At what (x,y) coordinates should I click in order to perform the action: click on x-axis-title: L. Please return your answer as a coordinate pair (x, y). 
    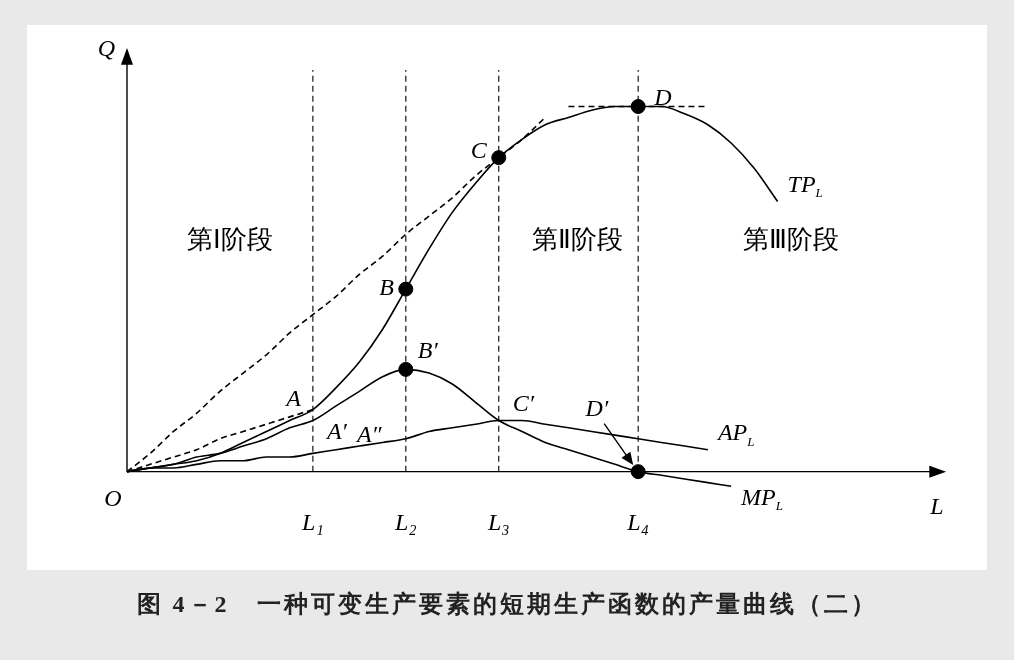
    Looking at the image, I should click on (936, 505).